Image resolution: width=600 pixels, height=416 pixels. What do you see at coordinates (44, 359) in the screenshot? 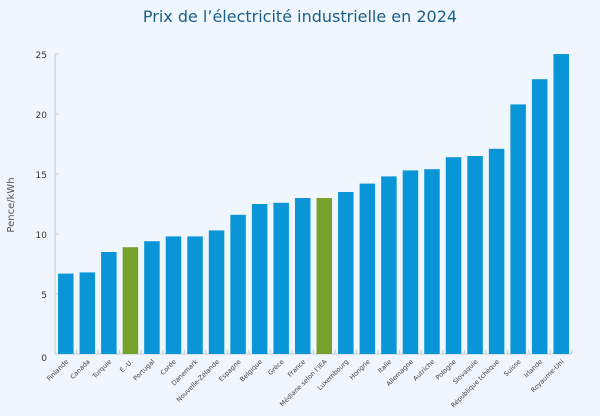
I see `y-tick-label: 0` at bounding box center [44, 359].